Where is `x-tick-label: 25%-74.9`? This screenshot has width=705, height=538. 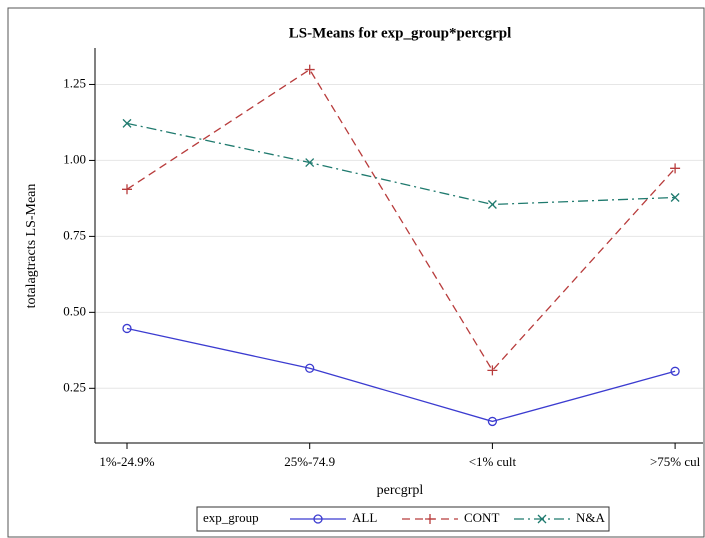
x-tick-label: 25%-74.9 is located at coordinates (309, 461).